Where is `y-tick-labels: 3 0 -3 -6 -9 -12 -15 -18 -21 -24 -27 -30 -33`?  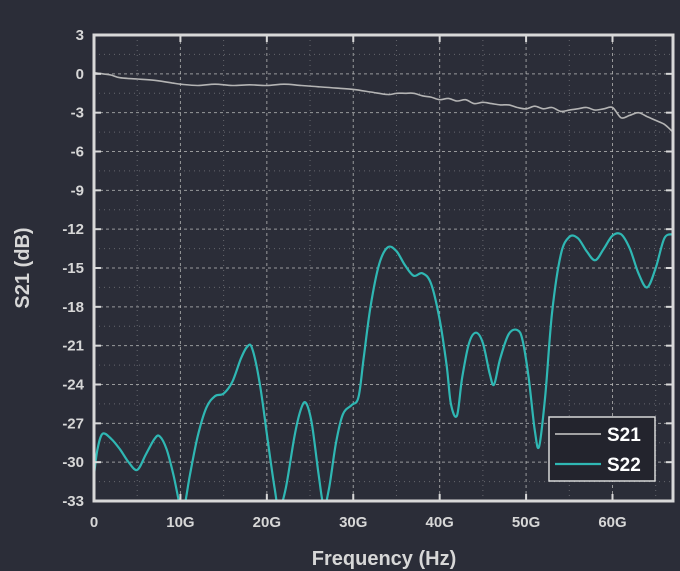 y-tick-labels: 3 0 -3 -6 -9 -12 -15 -18 -21 -24 -27 -30 -33 is located at coordinates (73, 268).